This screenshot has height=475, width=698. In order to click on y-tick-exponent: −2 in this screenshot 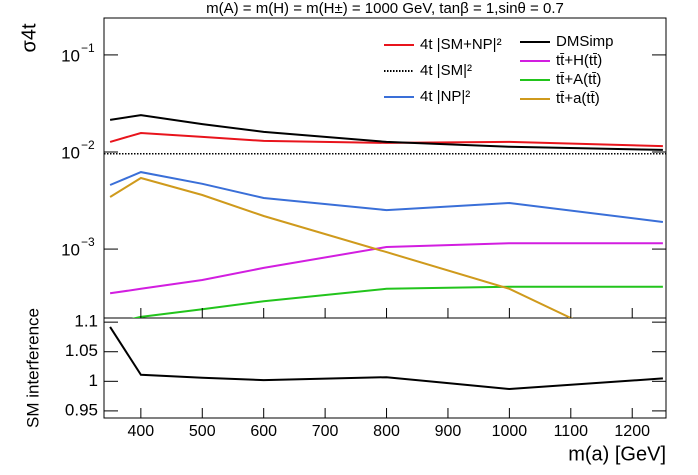, I will do `click(88, 145)`.